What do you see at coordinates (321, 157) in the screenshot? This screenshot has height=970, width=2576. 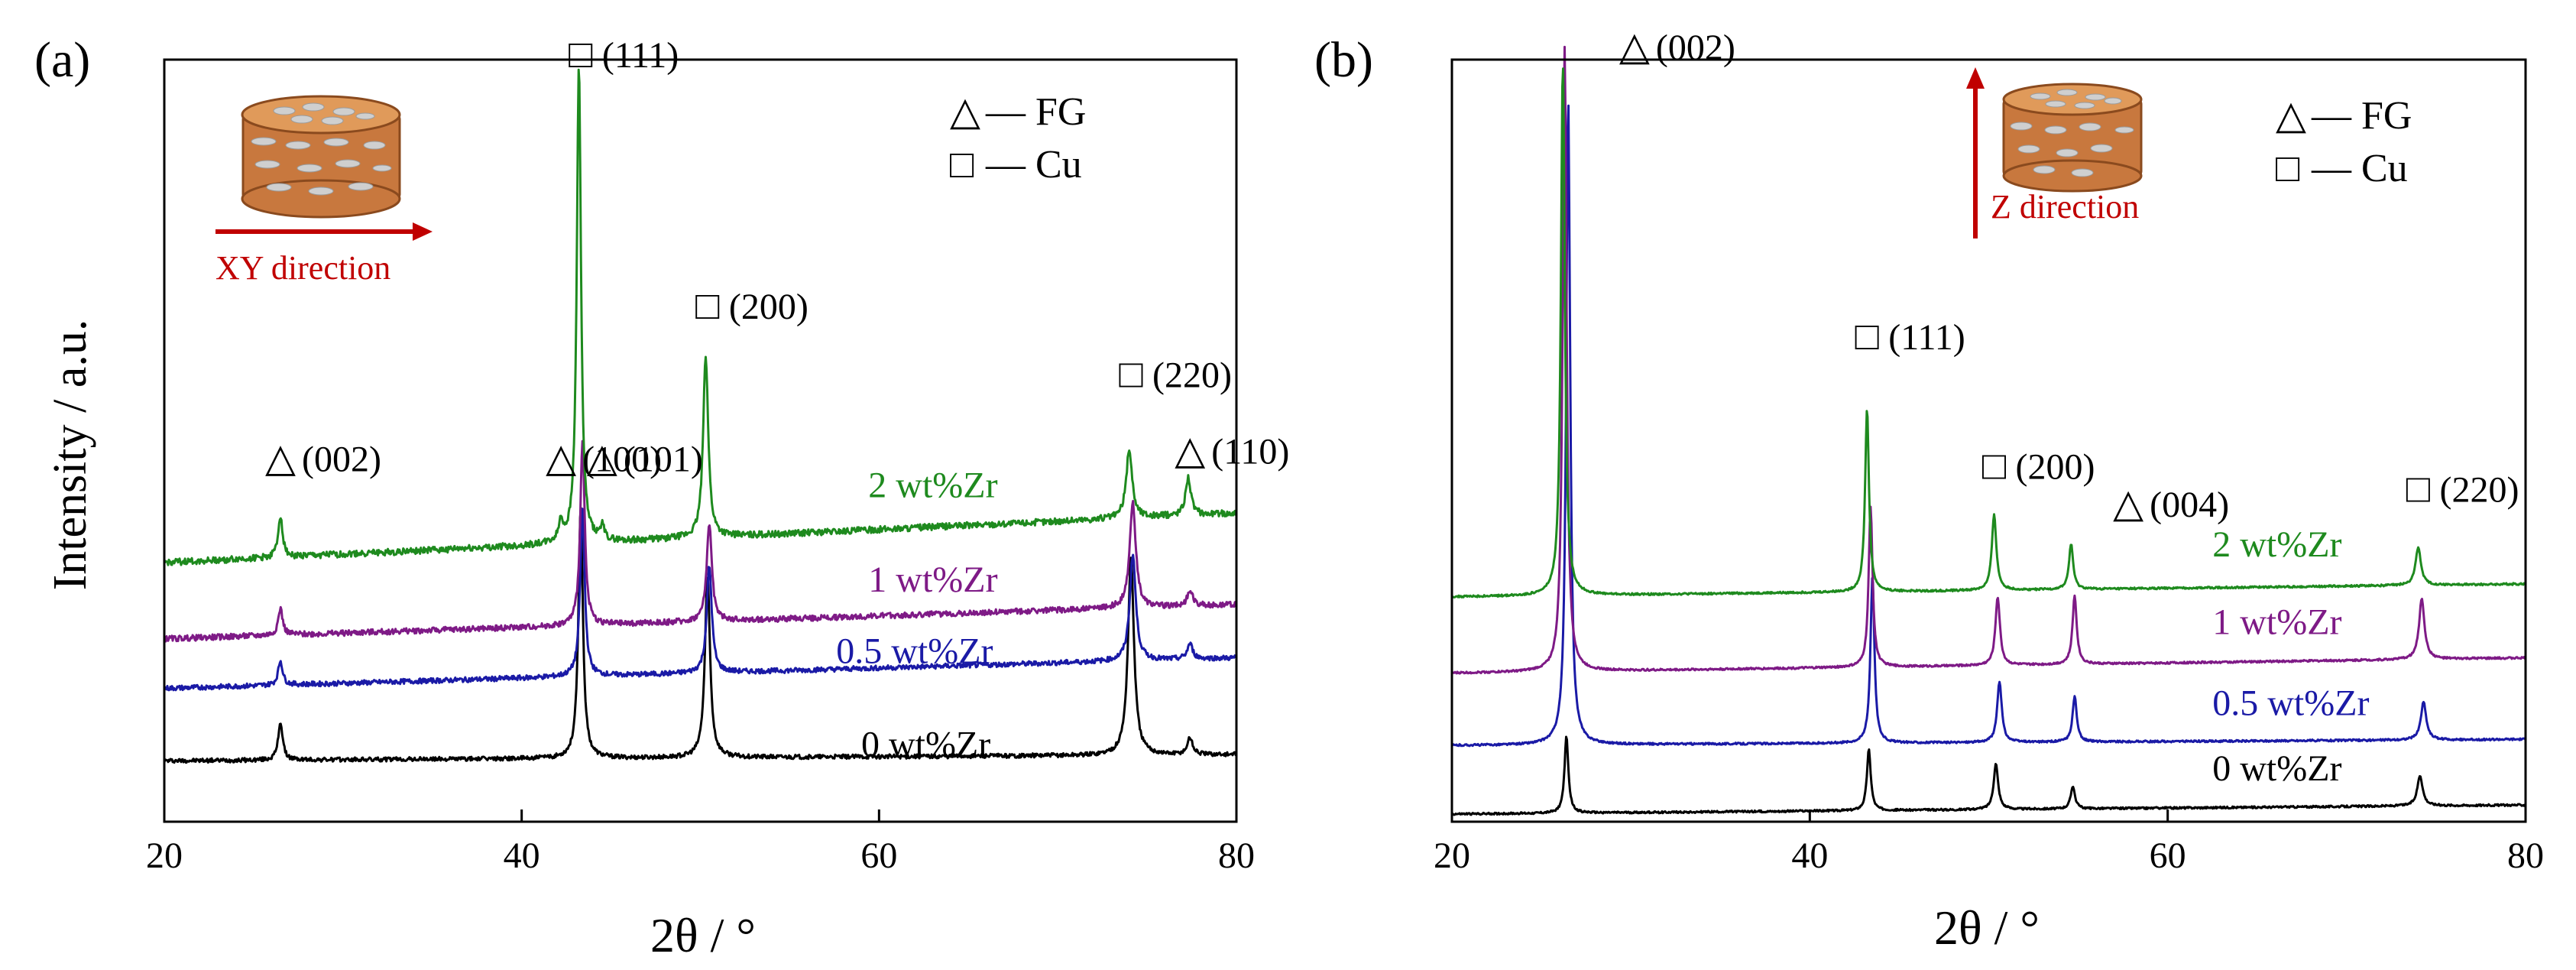 I see `crystal-icon` at bounding box center [321, 157].